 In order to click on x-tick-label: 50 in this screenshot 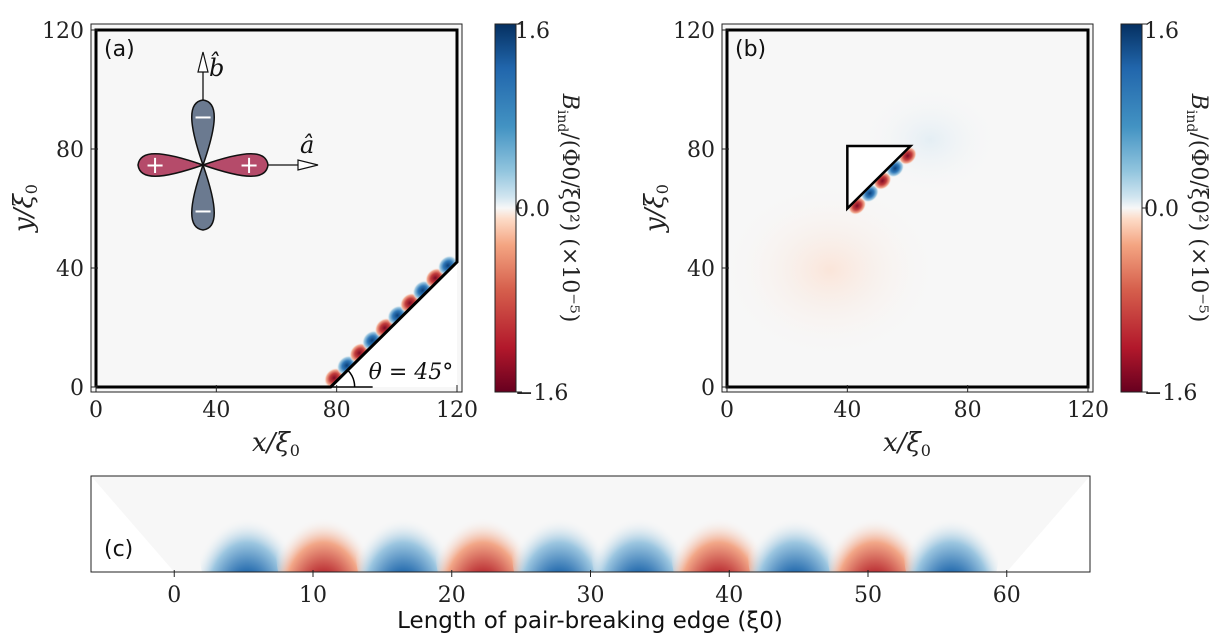, I will do `click(868, 595)`.